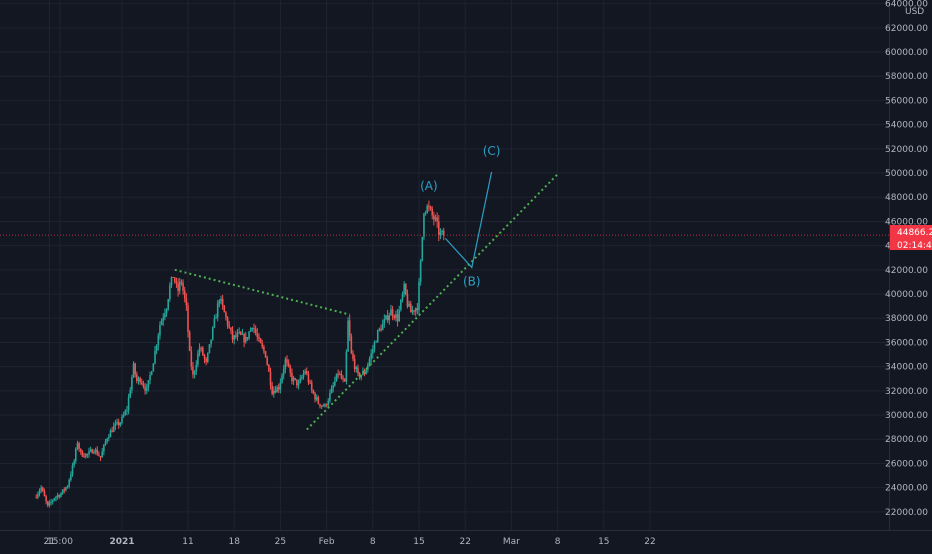 This screenshot has width=932, height=554. I want to click on time-tick-label: 8, so click(373, 542).